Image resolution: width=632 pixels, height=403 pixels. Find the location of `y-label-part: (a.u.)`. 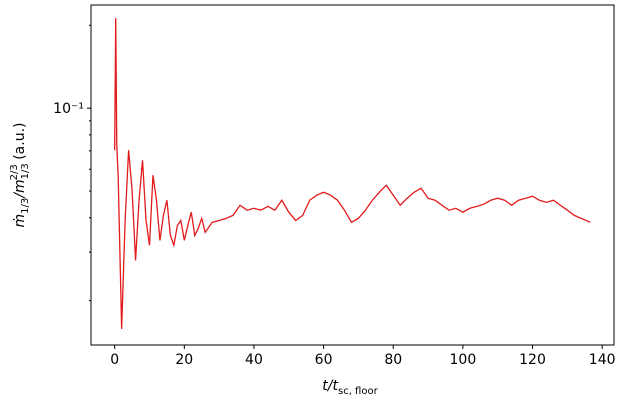

y-label-part: (a.u.) is located at coordinates (20, 143).